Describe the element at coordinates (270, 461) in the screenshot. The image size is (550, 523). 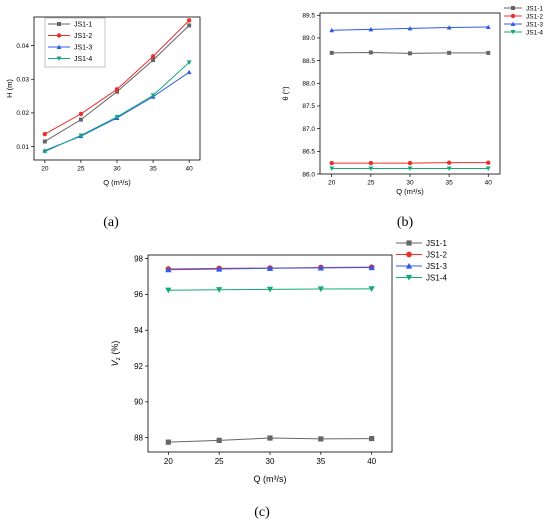
I see `x-tick-label-c: 30` at that location.